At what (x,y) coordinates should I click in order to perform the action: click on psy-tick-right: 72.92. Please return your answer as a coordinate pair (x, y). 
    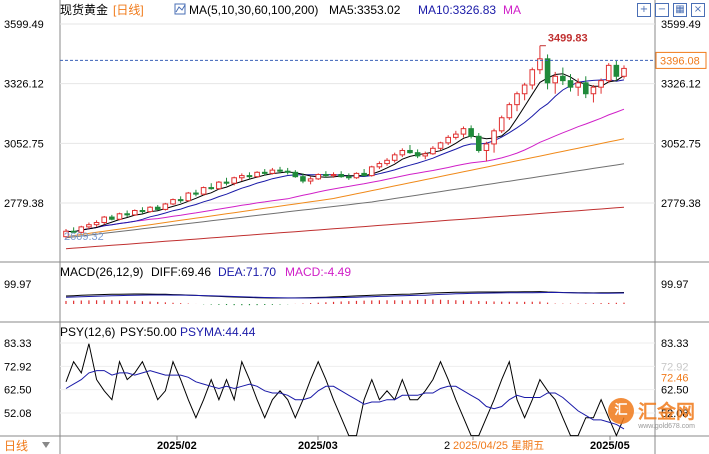
    Looking at the image, I should click on (675, 367).